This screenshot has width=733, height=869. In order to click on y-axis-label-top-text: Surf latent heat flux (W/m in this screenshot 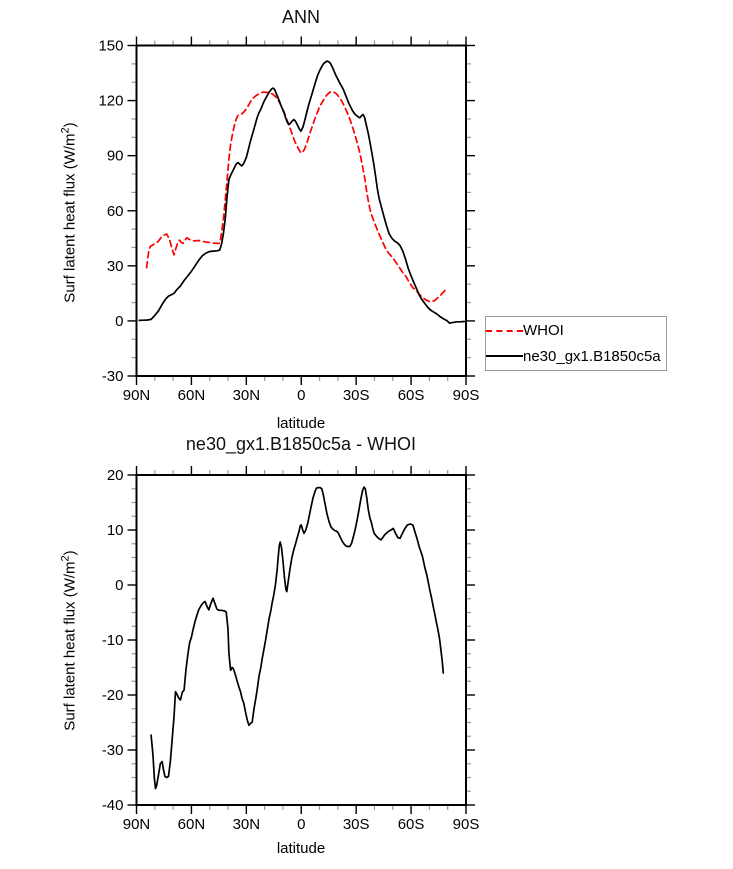, I will do `click(70, 218)`.